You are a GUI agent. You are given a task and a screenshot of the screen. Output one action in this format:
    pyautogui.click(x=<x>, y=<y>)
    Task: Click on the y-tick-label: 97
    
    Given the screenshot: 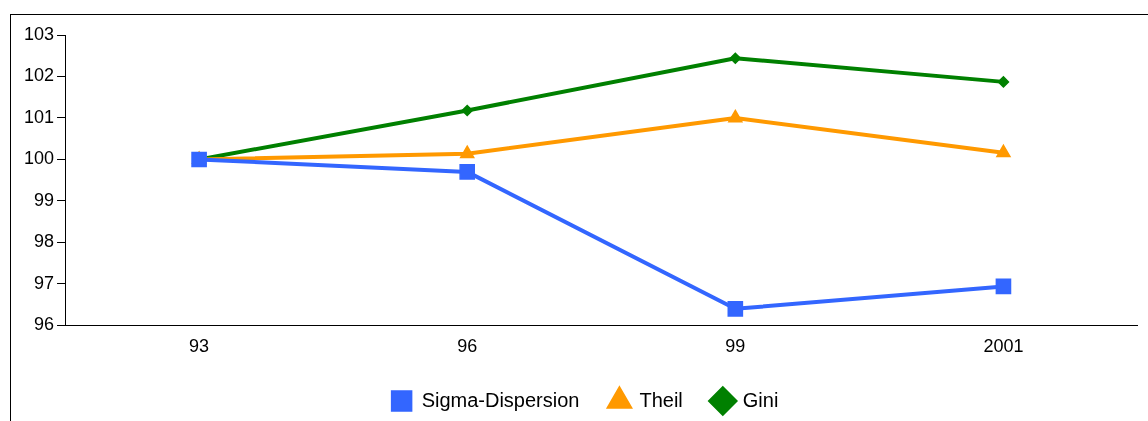 What is the action you would take?
    pyautogui.click(x=44, y=282)
    